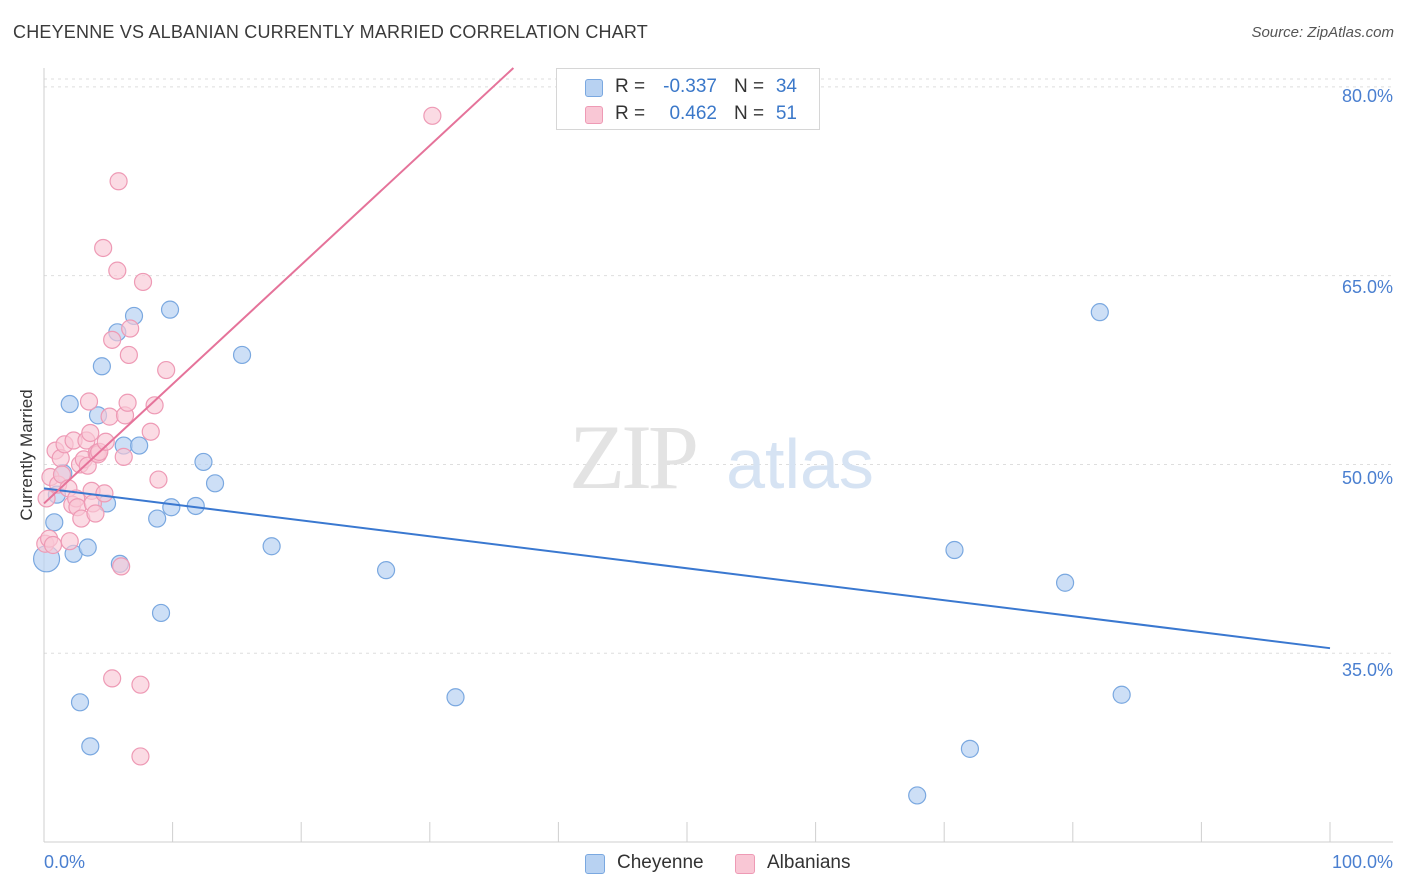  I want to click on cheyenne-legend-swatch, so click(595, 864).